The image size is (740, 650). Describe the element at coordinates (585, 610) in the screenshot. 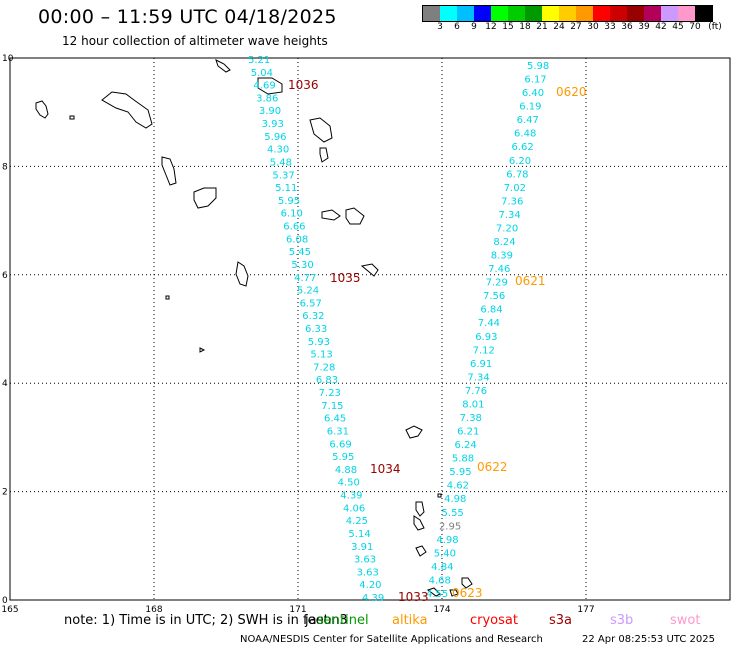

I see `x-tick-label: 177` at that location.